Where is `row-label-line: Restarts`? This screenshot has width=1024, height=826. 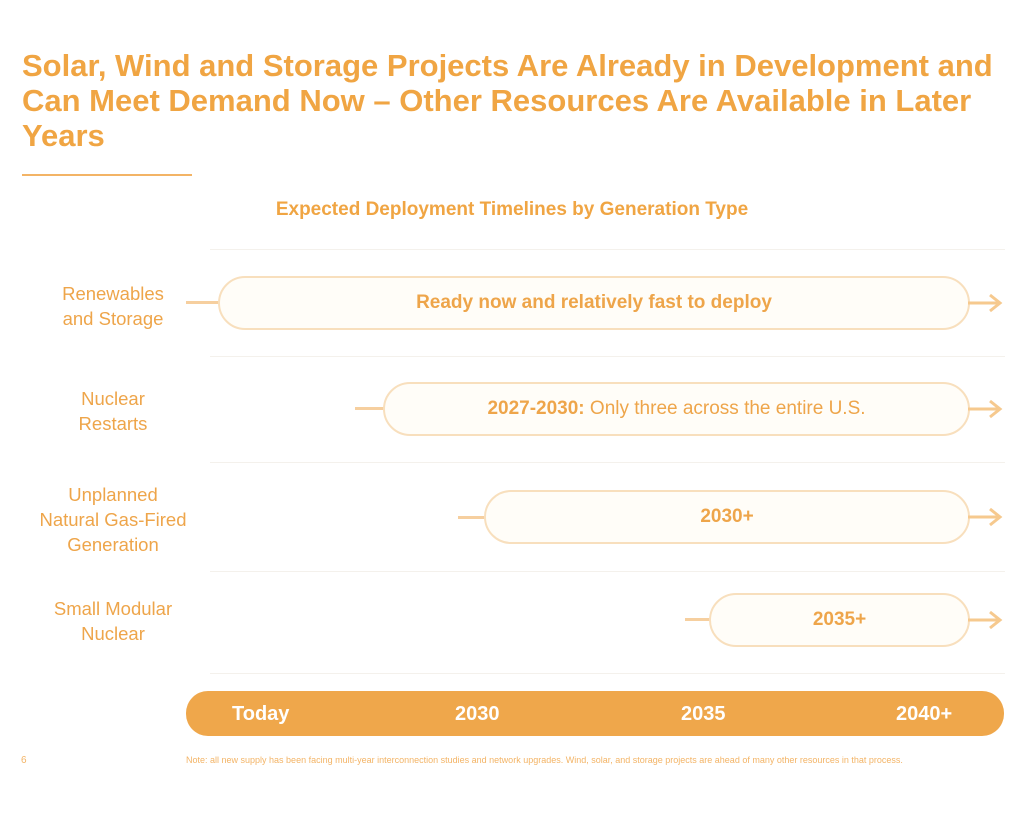 row-label-line: Restarts is located at coordinates (113, 423).